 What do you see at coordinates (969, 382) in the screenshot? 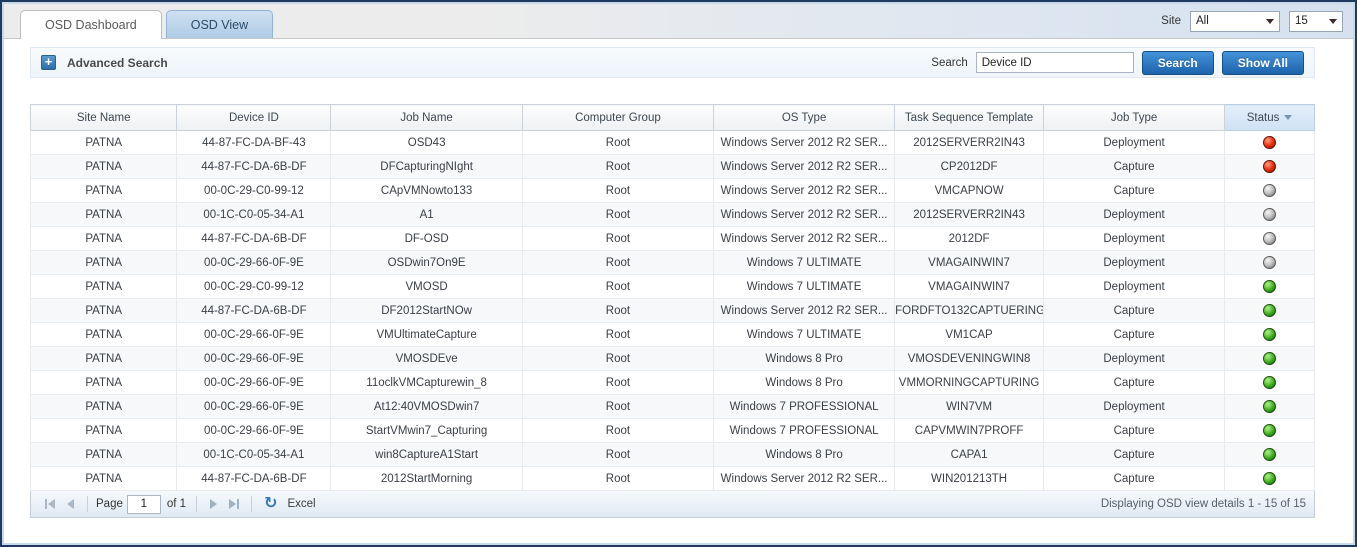
I see `cell-template: VMMORNINGCAPTURING` at bounding box center [969, 382].